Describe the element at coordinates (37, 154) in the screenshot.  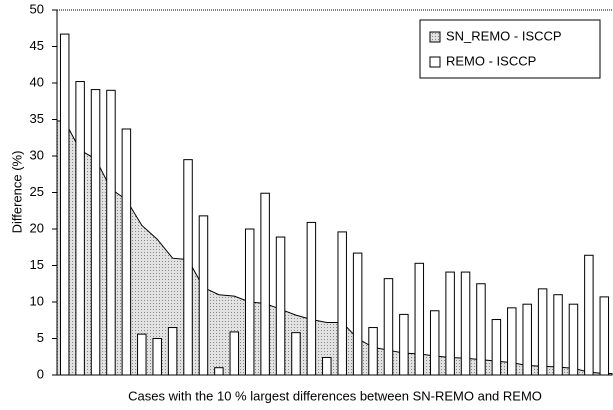
I see `y-tick-label: 30` at that location.